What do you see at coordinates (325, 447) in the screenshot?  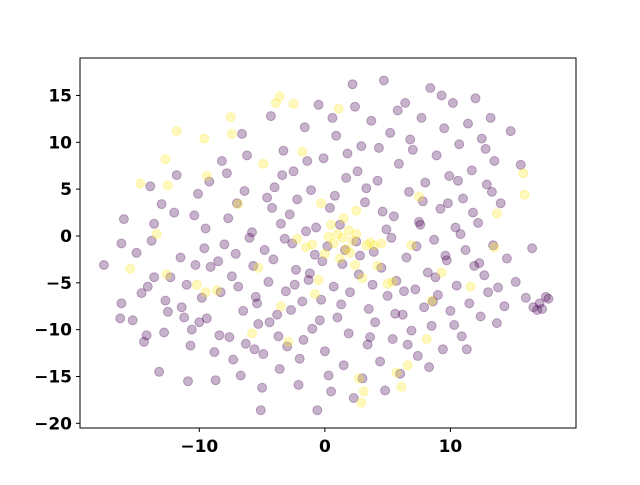 I see `x-tick-label: 0` at bounding box center [325, 447].